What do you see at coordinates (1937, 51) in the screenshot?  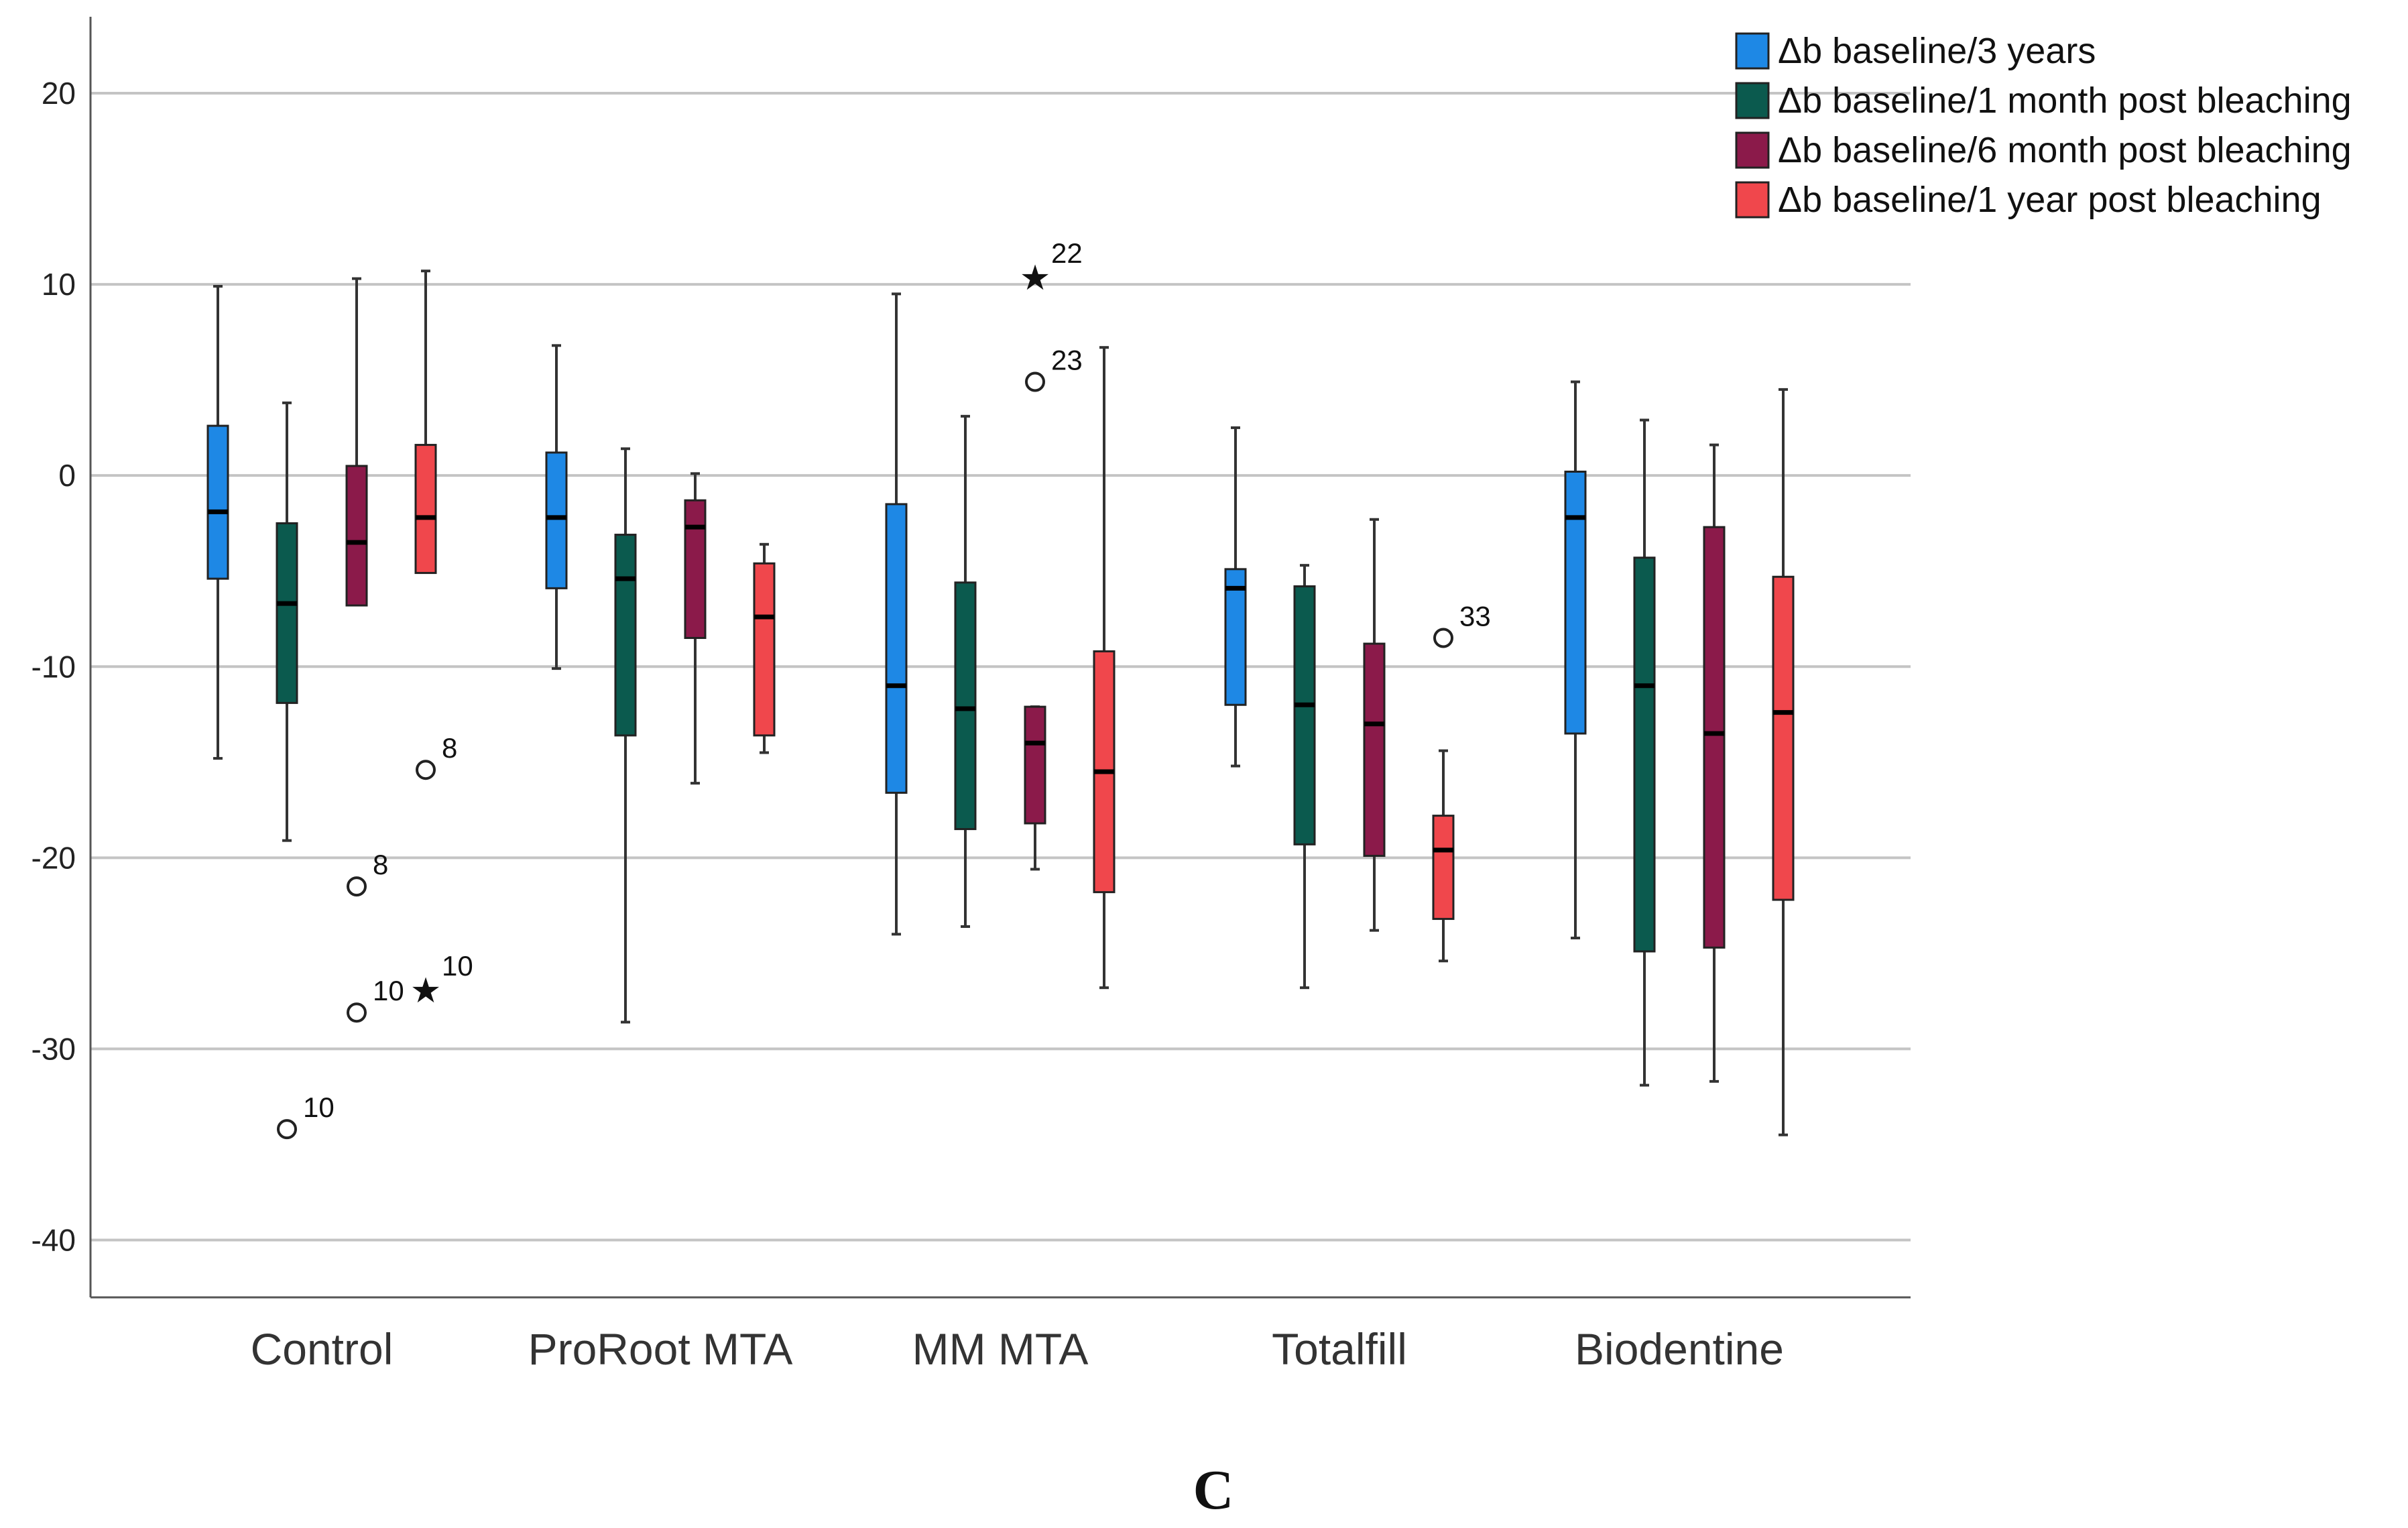 I see `legend-label: Δb baseline/3 years` at bounding box center [1937, 51].